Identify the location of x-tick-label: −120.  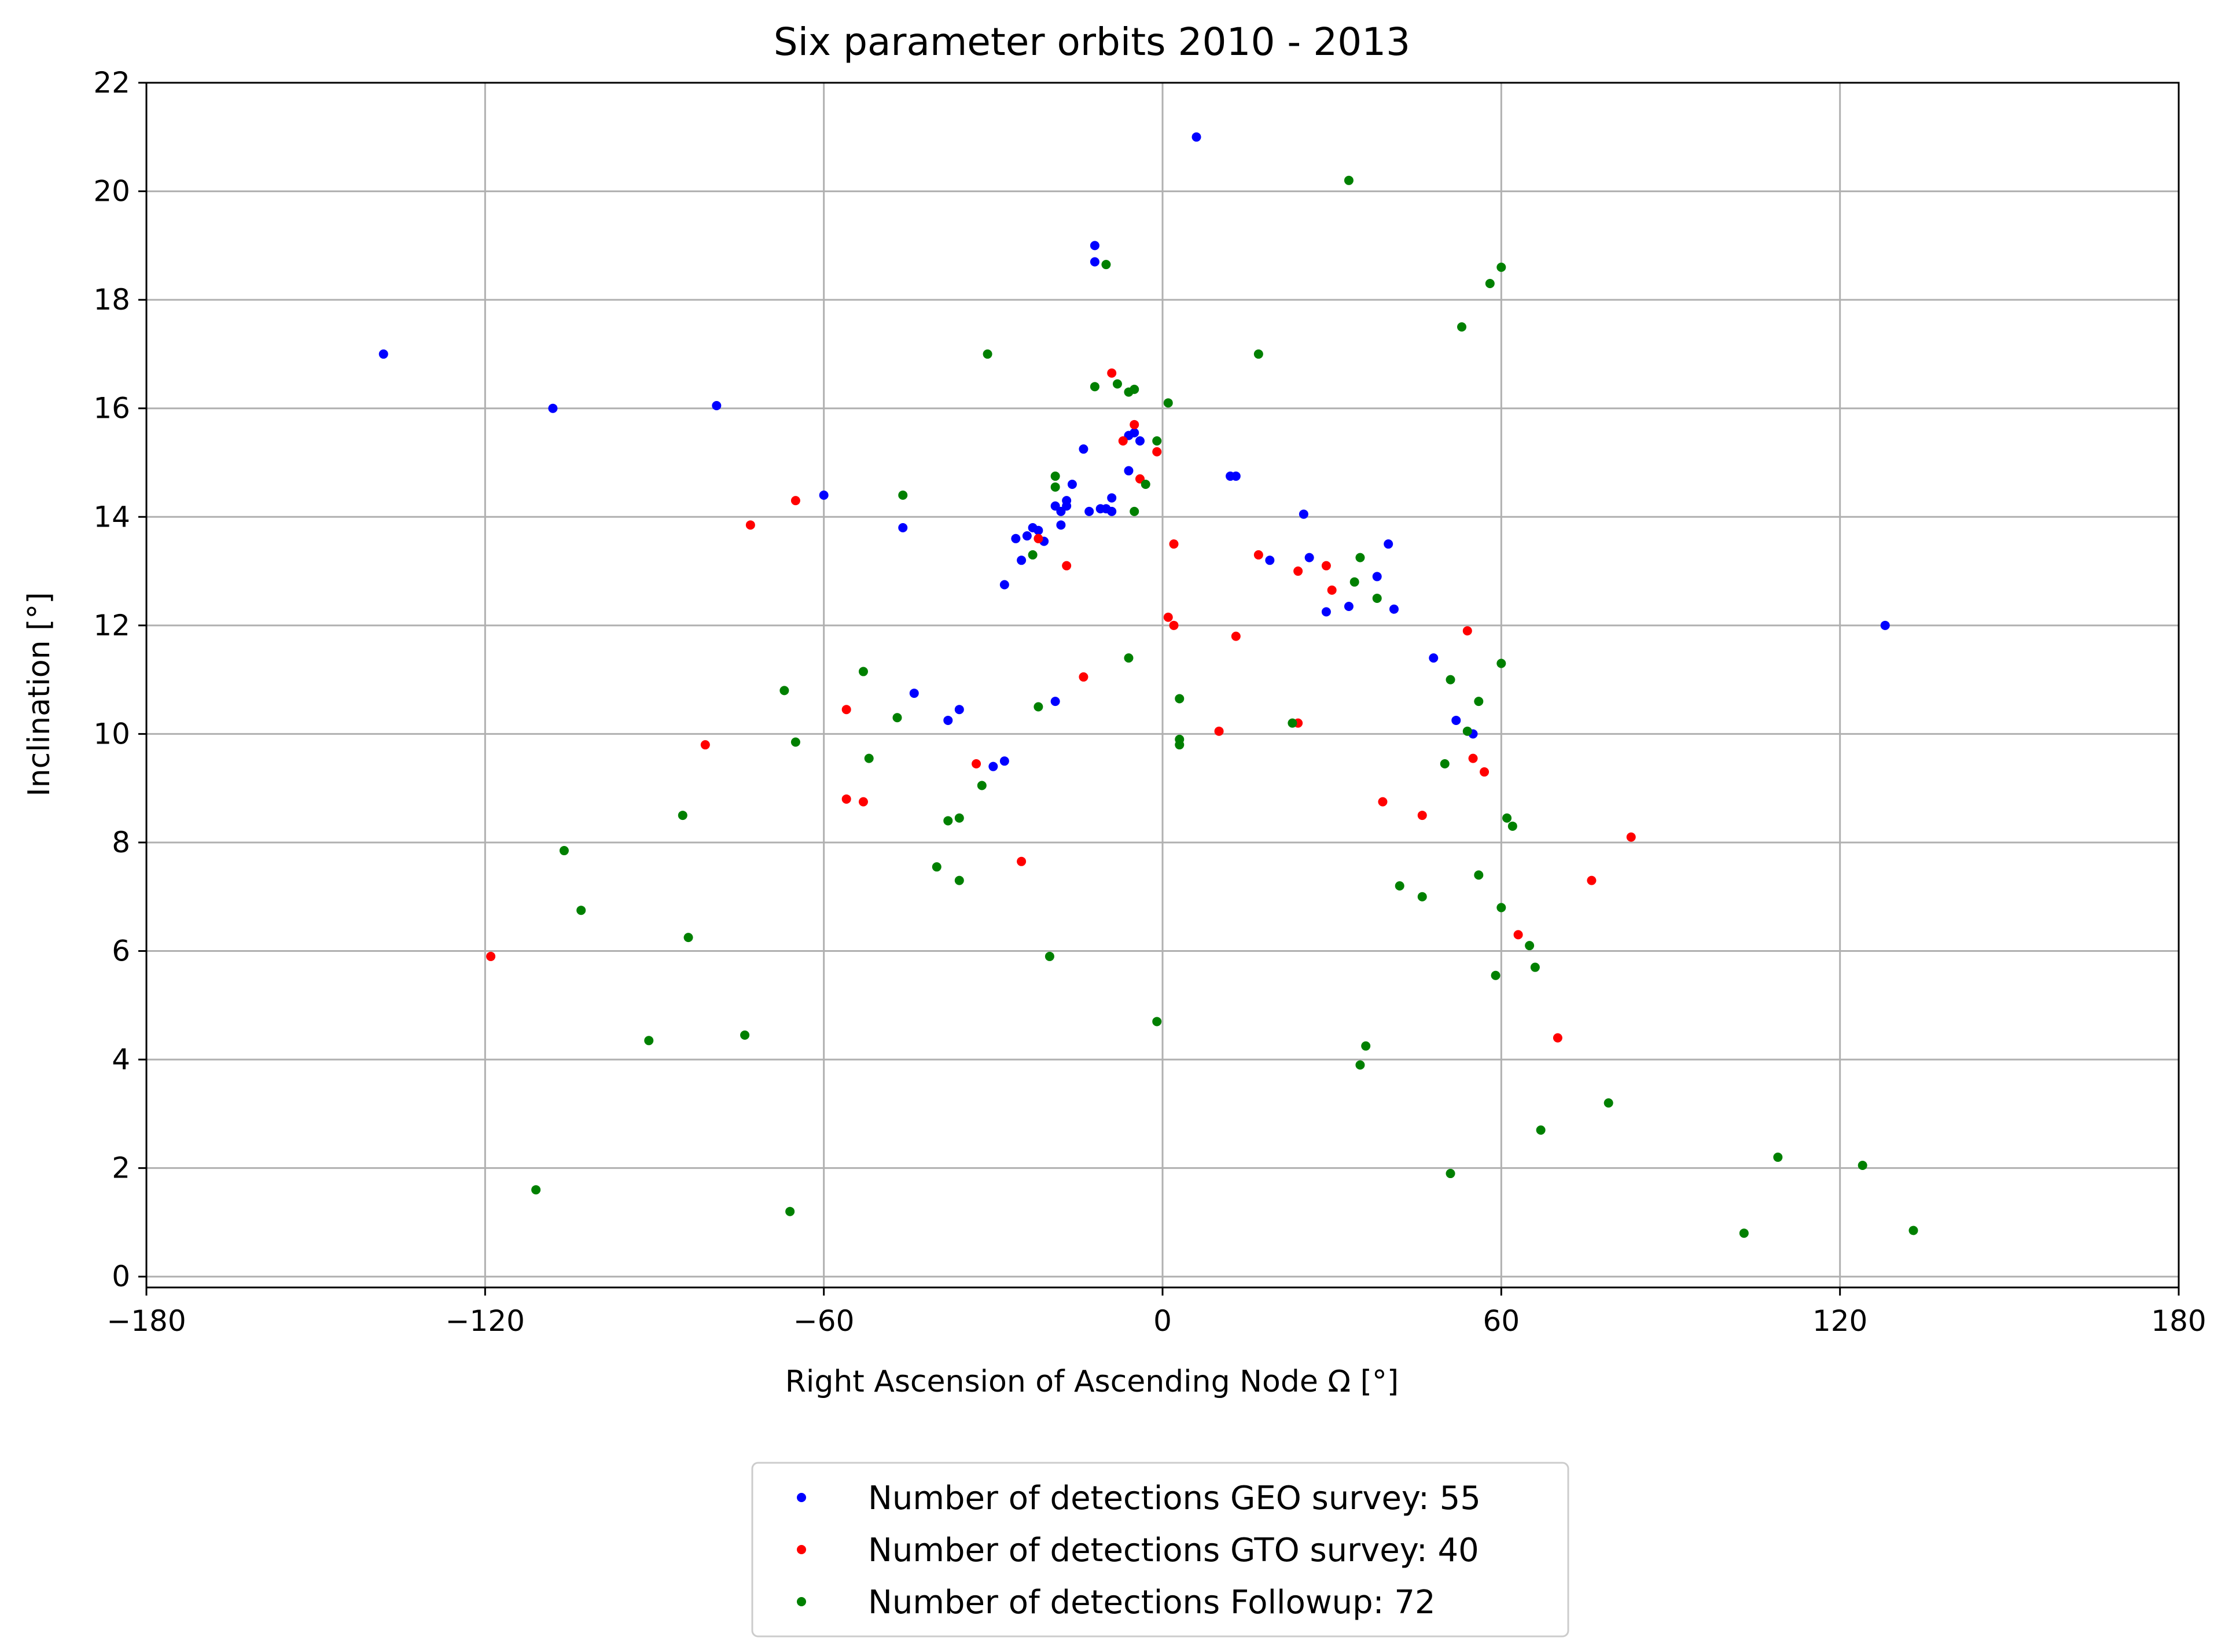
(485, 1321).